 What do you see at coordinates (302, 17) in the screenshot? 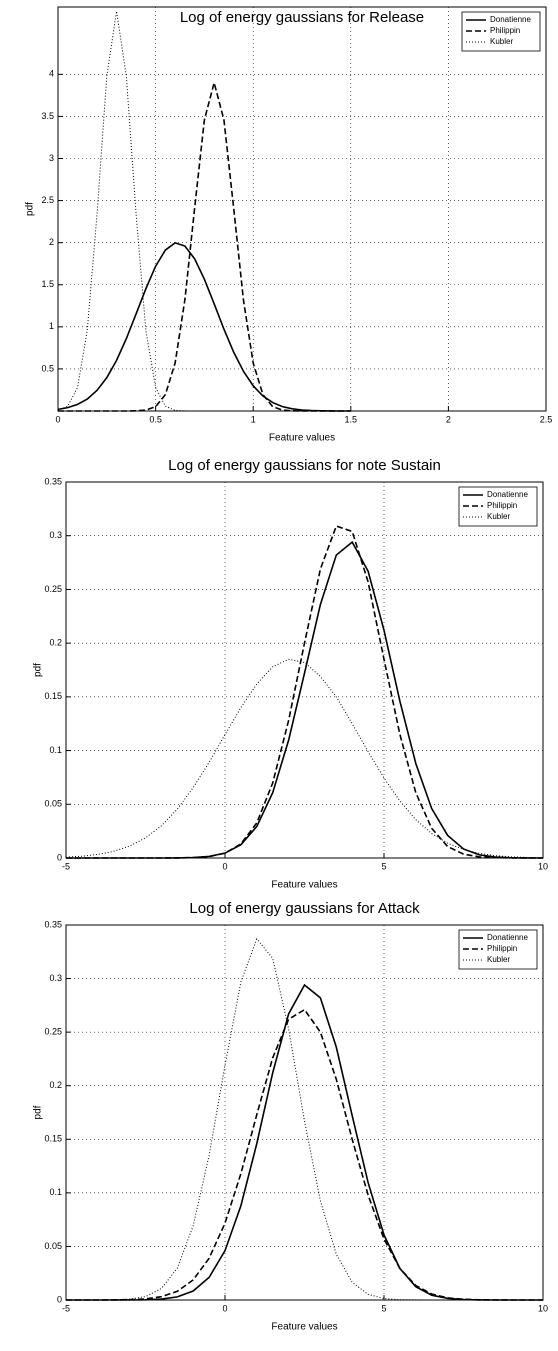
I see `chart-title: Log of energy gaussians for Release` at bounding box center [302, 17].